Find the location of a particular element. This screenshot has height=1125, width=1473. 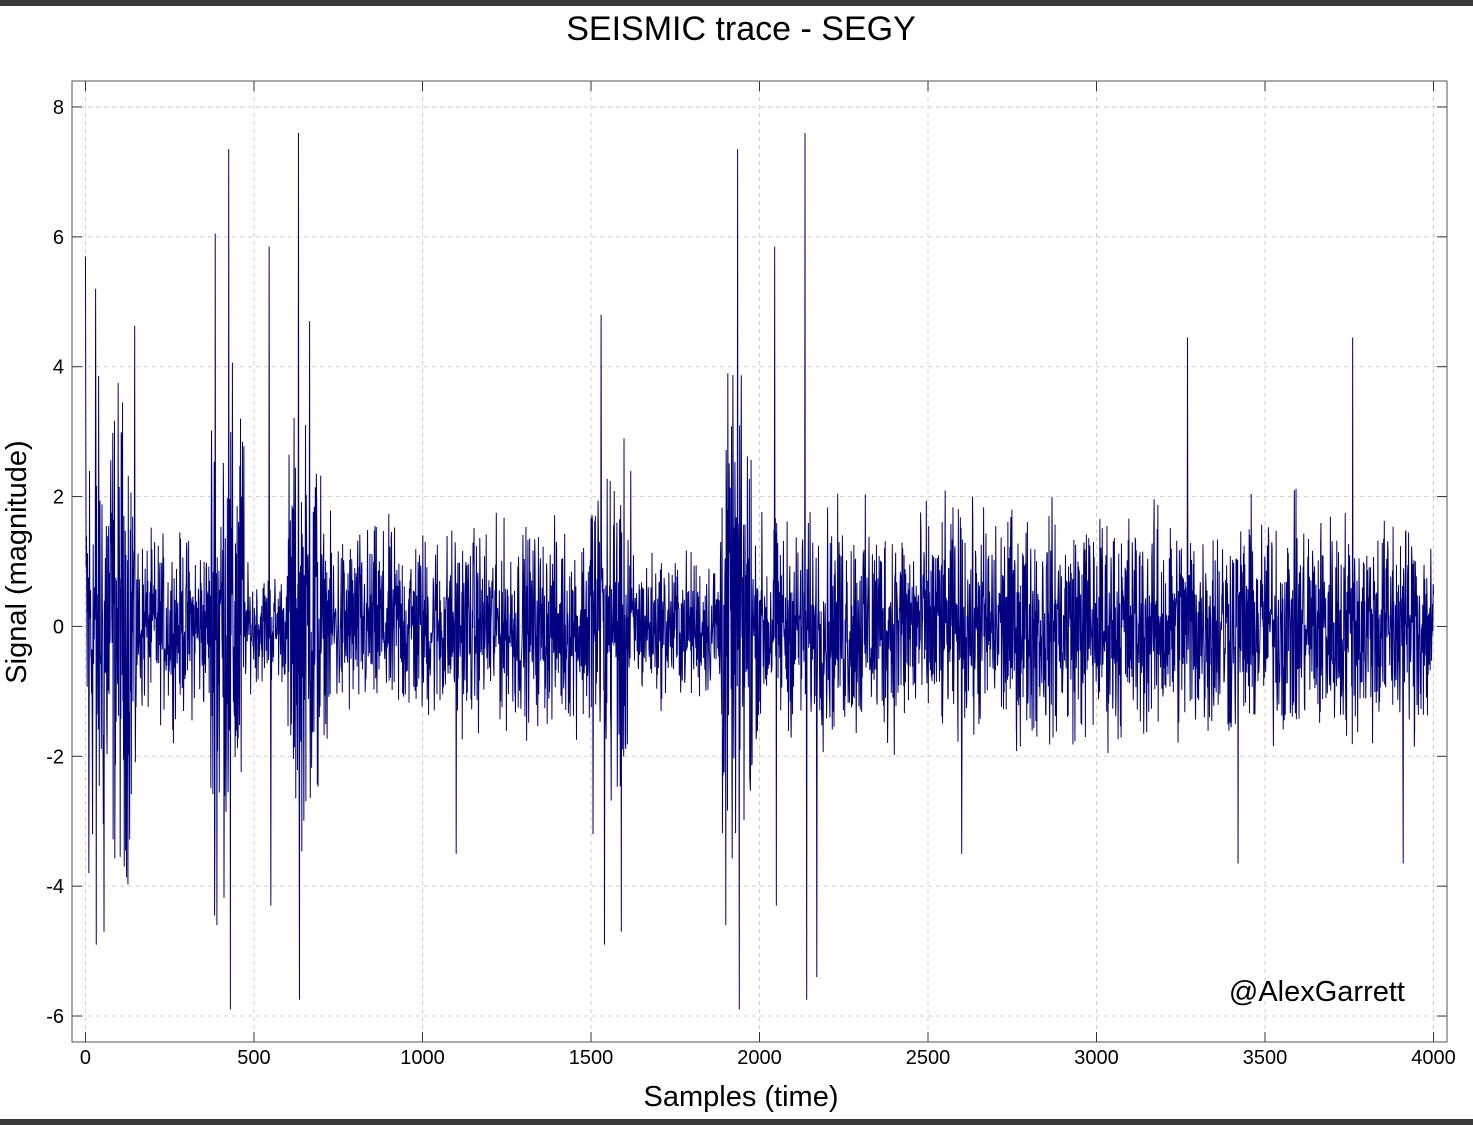

y-tick-label: 4 is located at coordinates (58, 368).